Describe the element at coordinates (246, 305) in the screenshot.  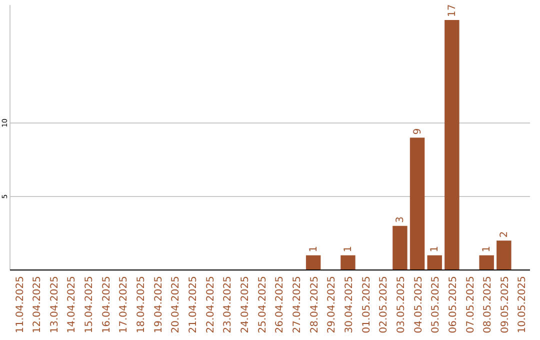
I see `x-tick-label: 24.04.2025` at that location.